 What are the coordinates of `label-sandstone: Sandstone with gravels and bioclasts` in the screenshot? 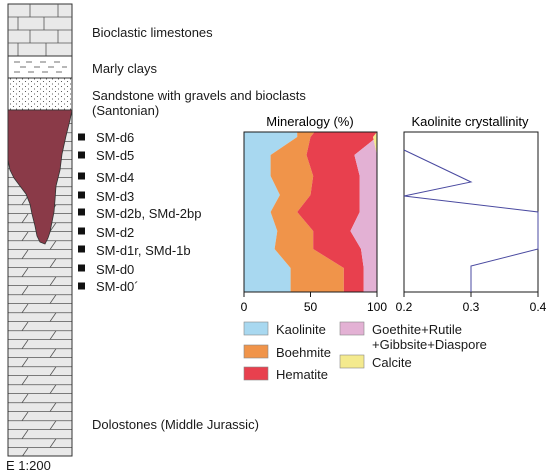 It's located at (199, 95).